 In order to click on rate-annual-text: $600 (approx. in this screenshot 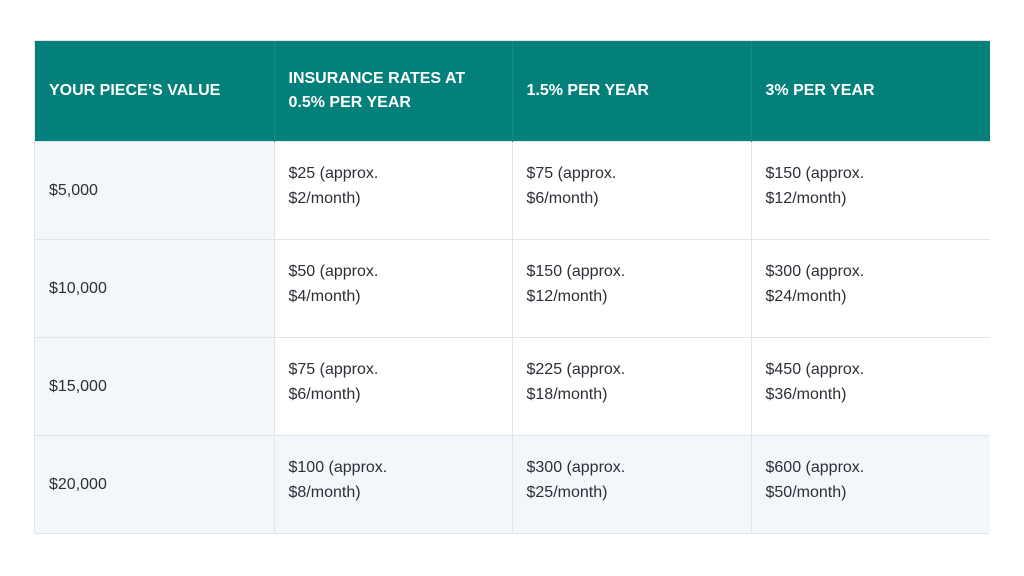, I will do `click(815, 468)`.